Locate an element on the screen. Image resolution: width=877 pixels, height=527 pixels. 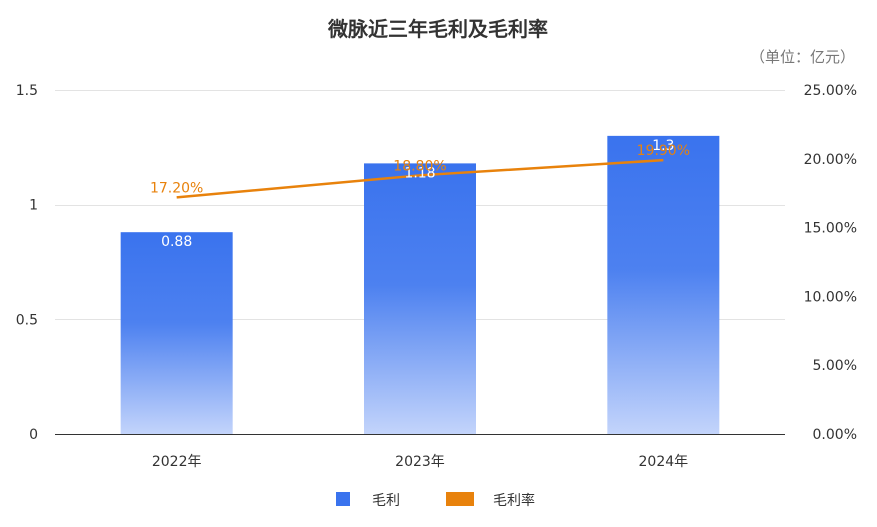
left-tick-label: 1 is located at coordinates (33, 206).